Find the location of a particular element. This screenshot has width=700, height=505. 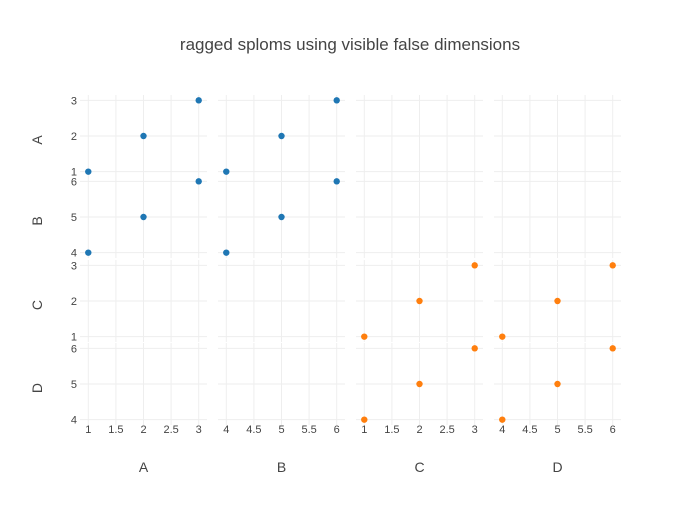

y-tick-label-c: 3 is located at coordinates (74, 266).